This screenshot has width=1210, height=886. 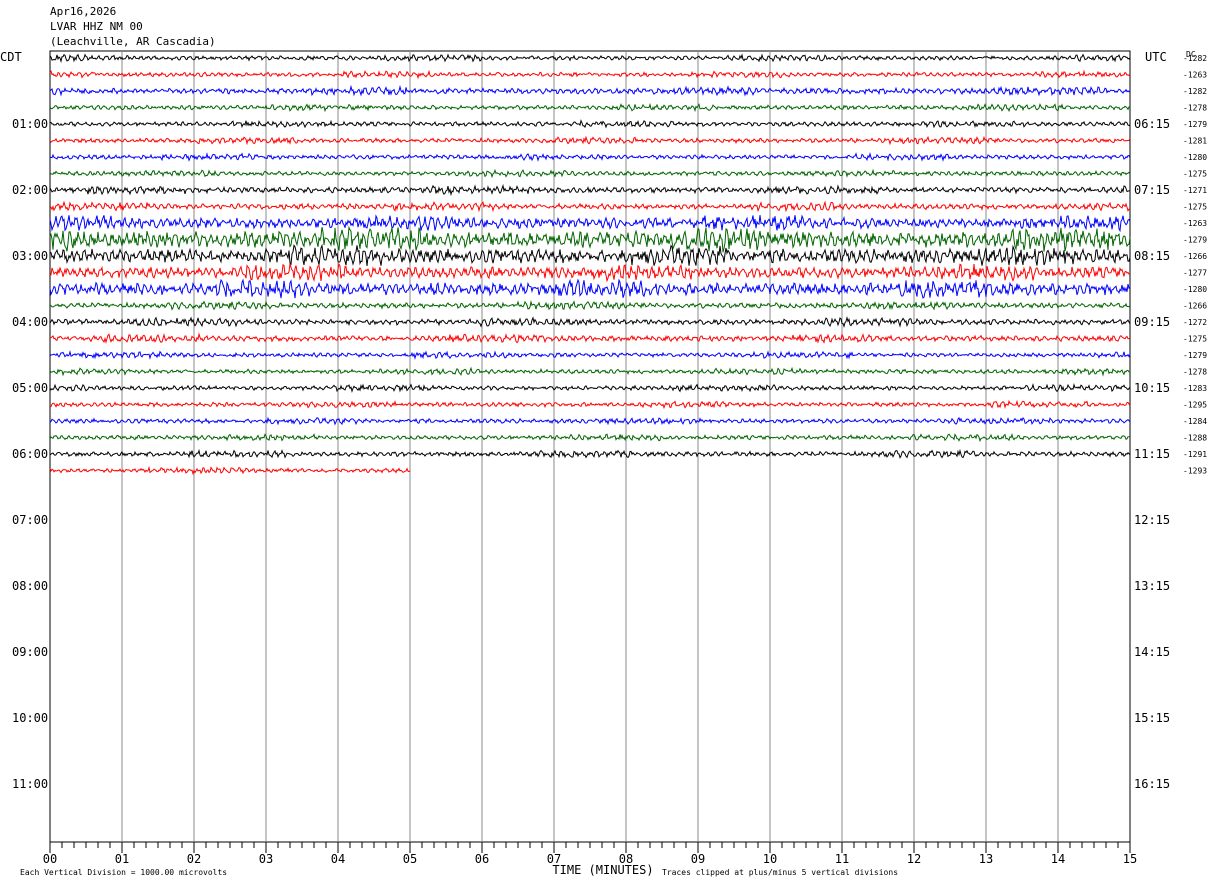 What do you see at coordinates (1058, 859) in the screenshot?
I see `x-tick-label: 14` at bounding box center [1058, 859].